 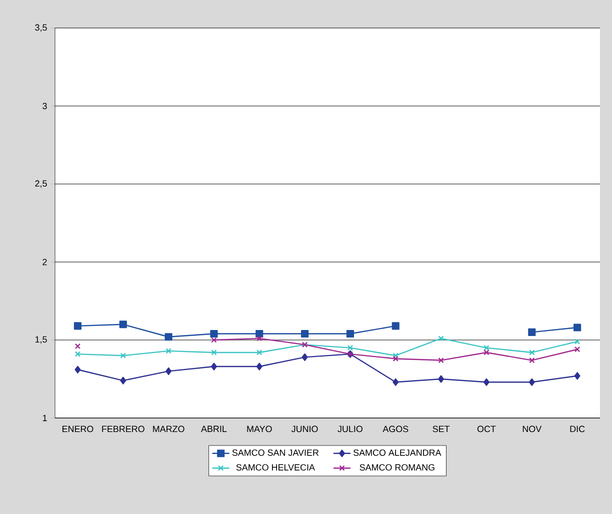 What do you see at coordinates (78, 429) in the screenshot?
I see `x-tick-label: ENERO` at bounding box center [78, 429].